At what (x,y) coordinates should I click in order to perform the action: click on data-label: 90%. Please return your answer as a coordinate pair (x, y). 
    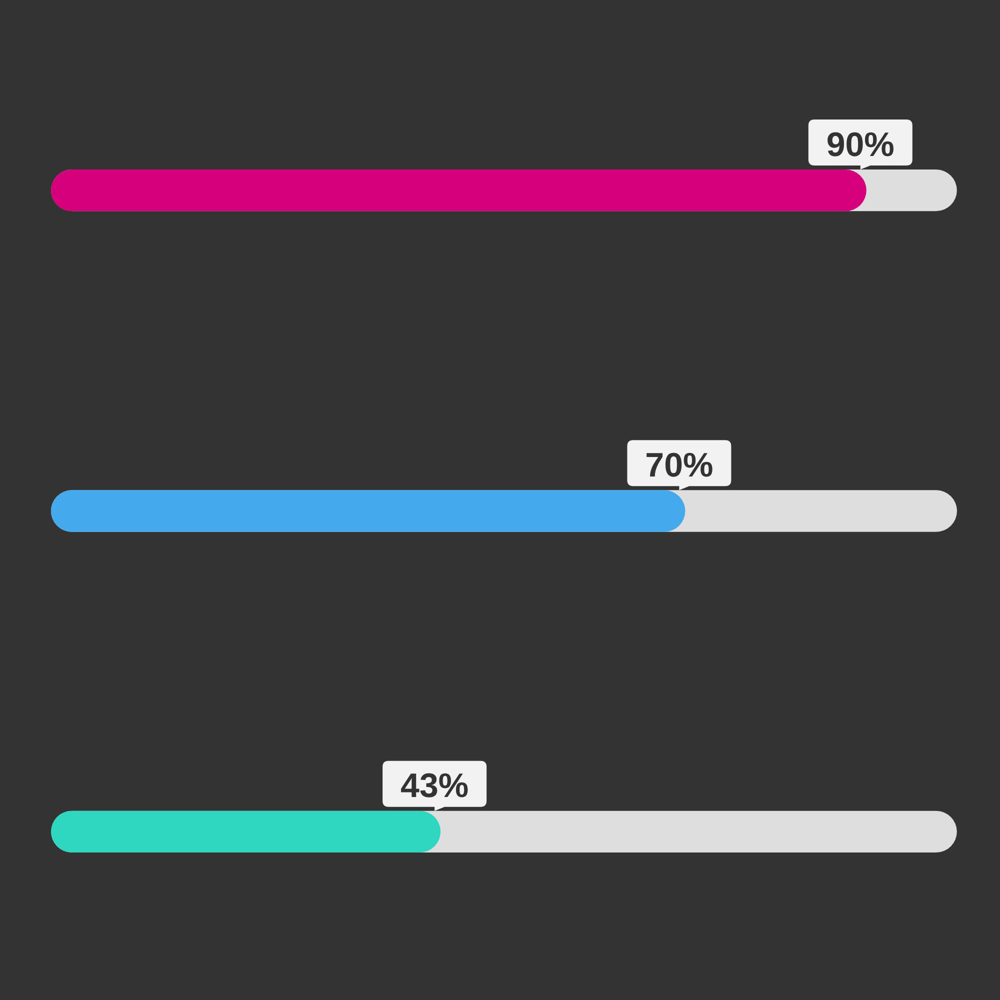
    Looking at the image, I should click on (860, 145).